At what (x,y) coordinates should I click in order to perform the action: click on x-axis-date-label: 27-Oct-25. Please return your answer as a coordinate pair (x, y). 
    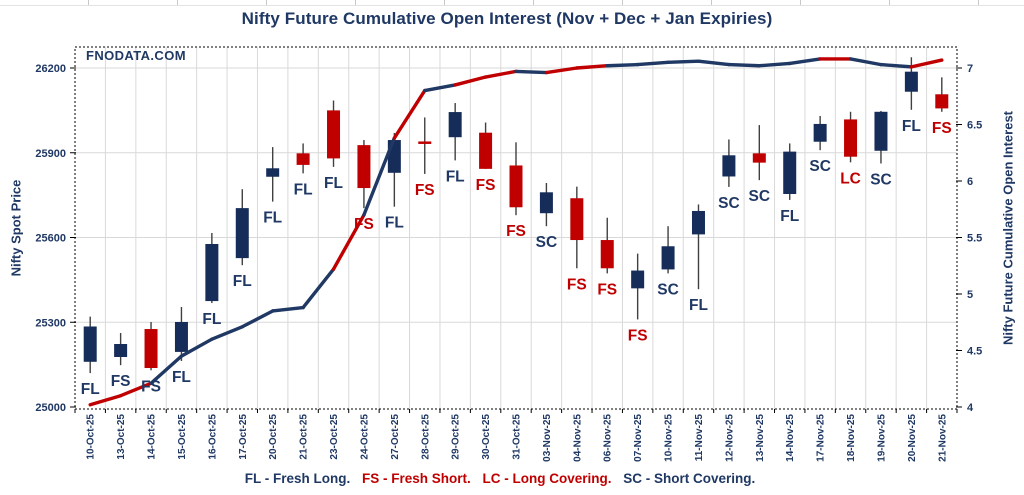
    Looking at the image, I should click on (395, 437).